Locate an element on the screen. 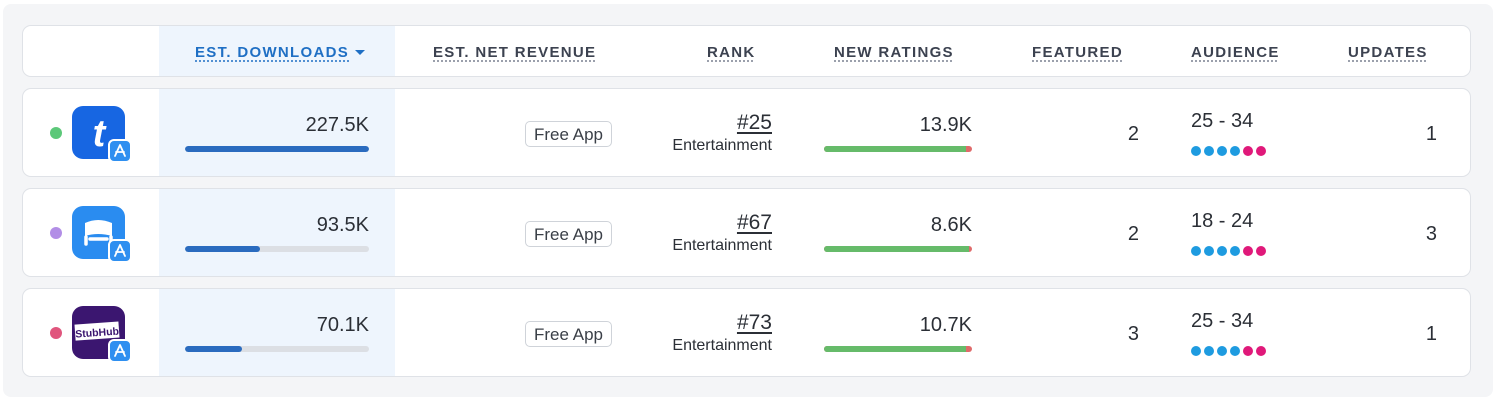 This screenshot has width=1500, height=407. audience-age: 18 - 24 is located at coordinates (1222, 221).